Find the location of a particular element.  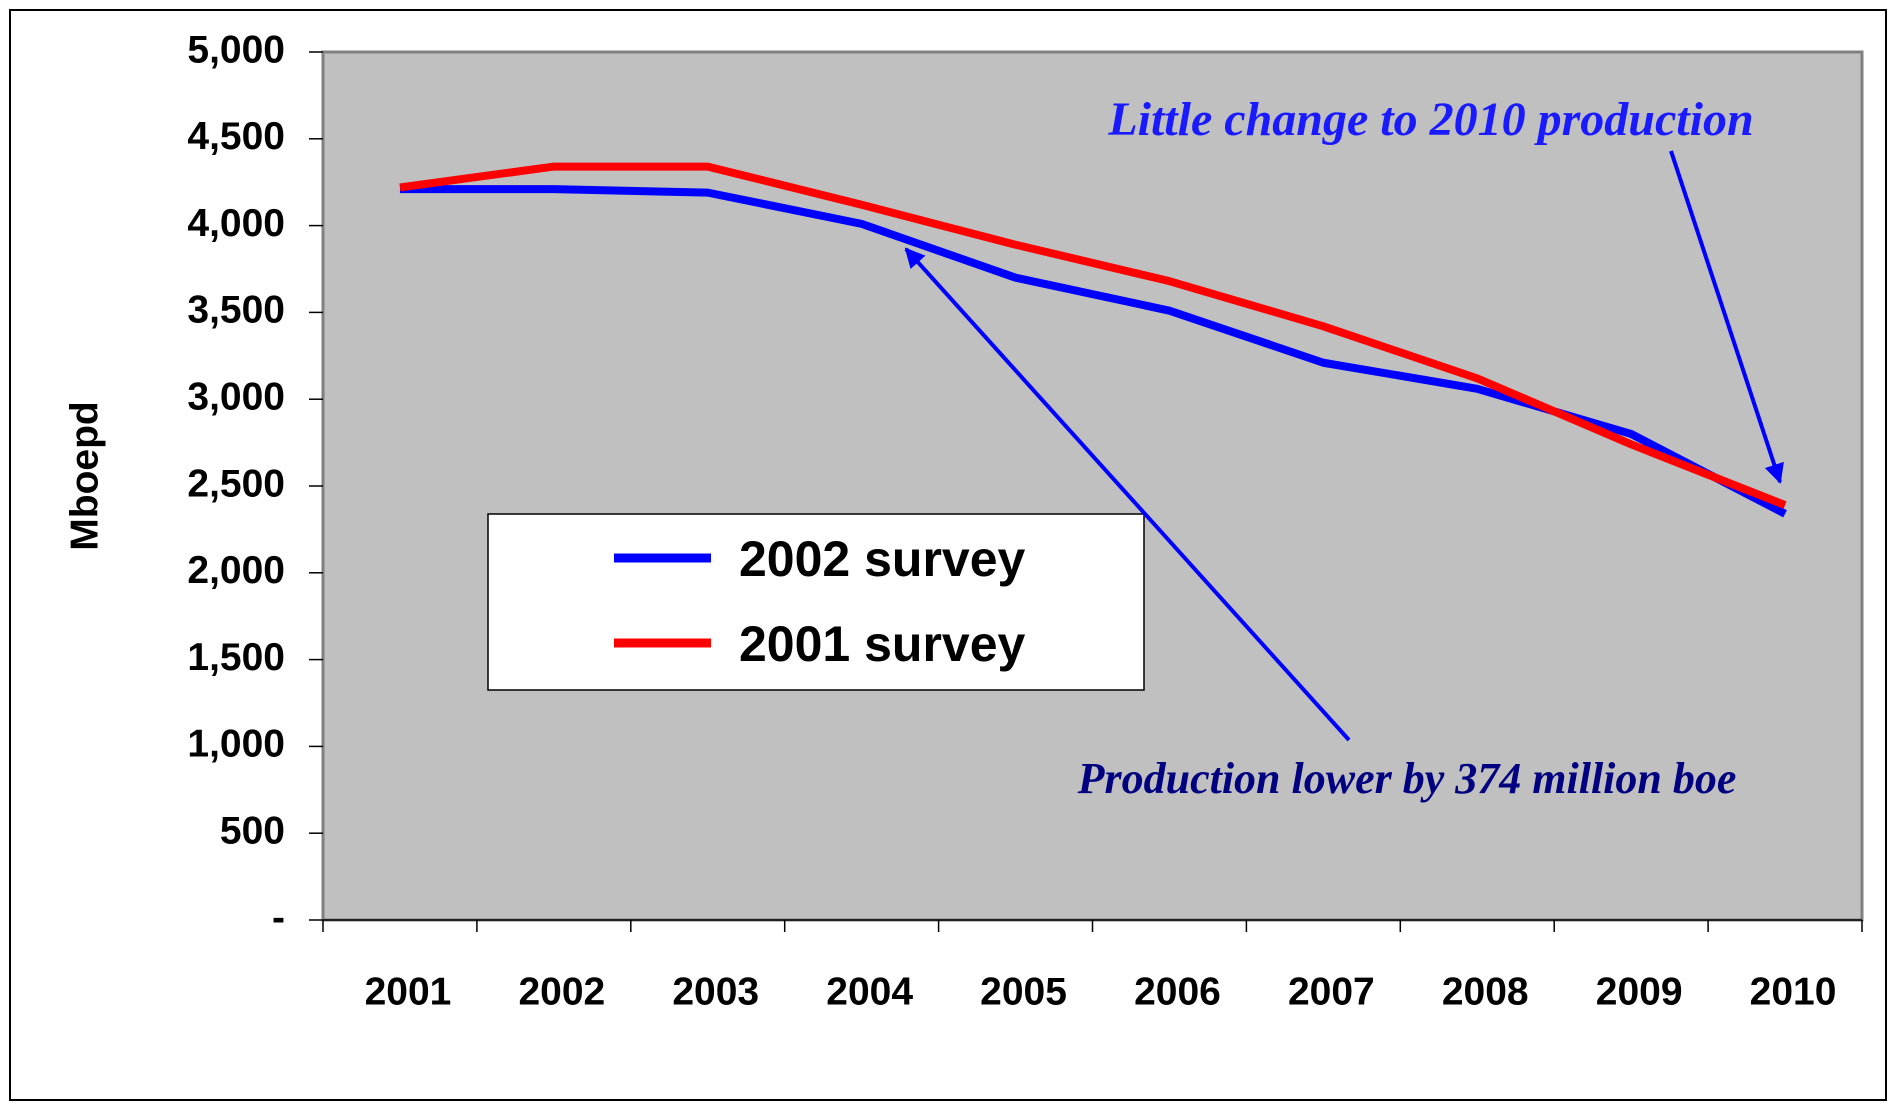

y-tick-label: 4,500 is located at coordinates (236, 136).